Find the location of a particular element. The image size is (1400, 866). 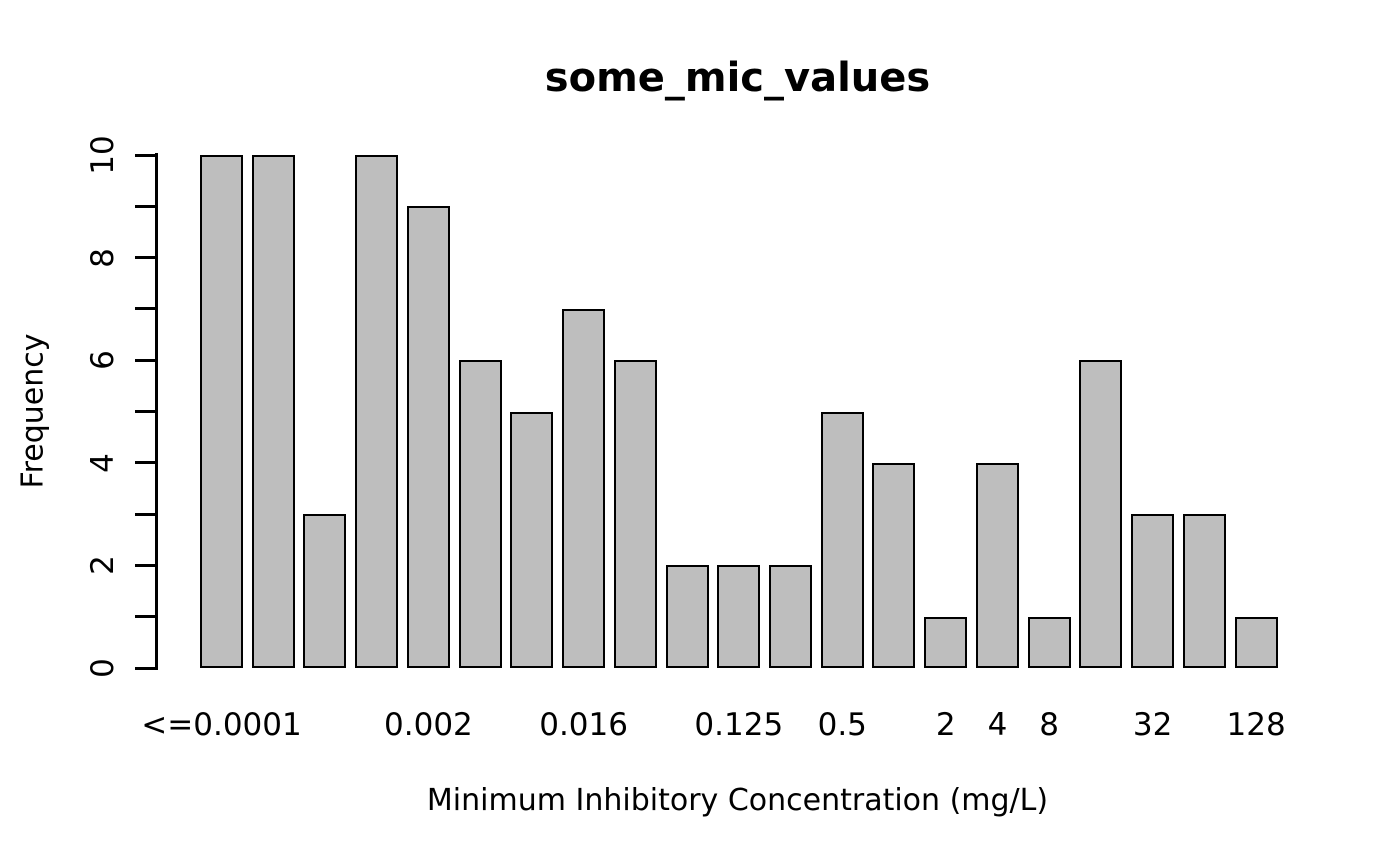

x-tick-label: 0.002 is located at coordinates (428, 725).